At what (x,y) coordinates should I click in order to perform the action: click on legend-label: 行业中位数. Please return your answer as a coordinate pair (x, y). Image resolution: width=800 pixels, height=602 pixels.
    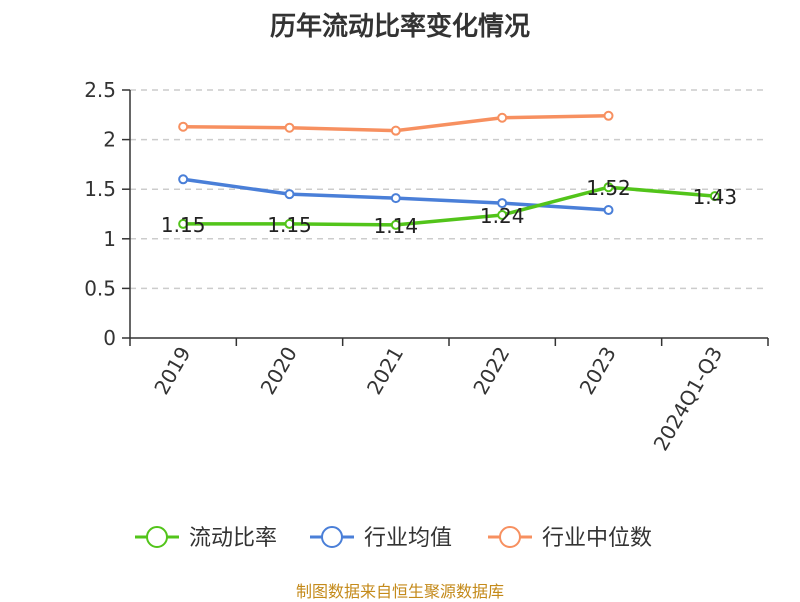
    Looking at the image, I should click on (597, 538).